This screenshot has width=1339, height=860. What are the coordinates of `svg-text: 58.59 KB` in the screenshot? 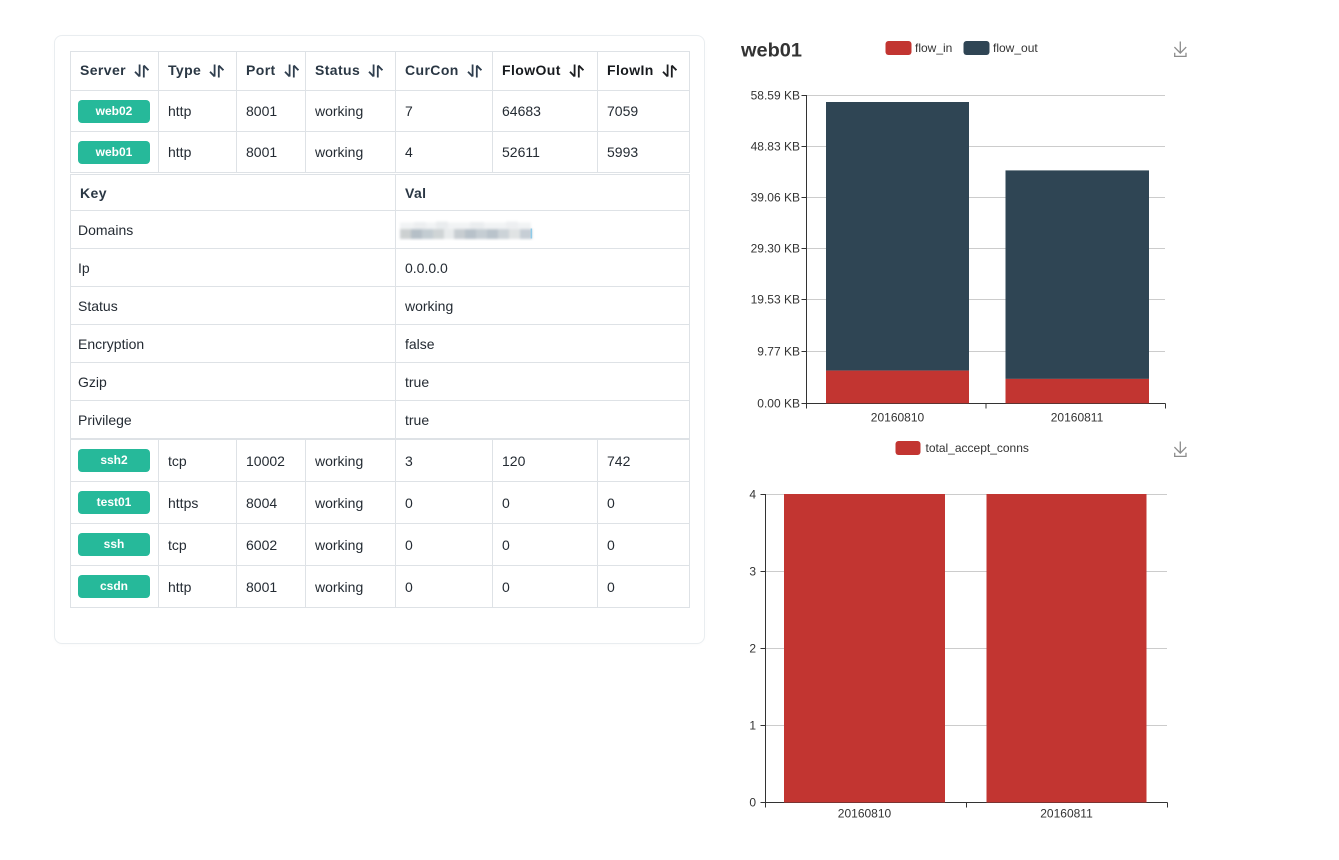 It's located at (775, 96).